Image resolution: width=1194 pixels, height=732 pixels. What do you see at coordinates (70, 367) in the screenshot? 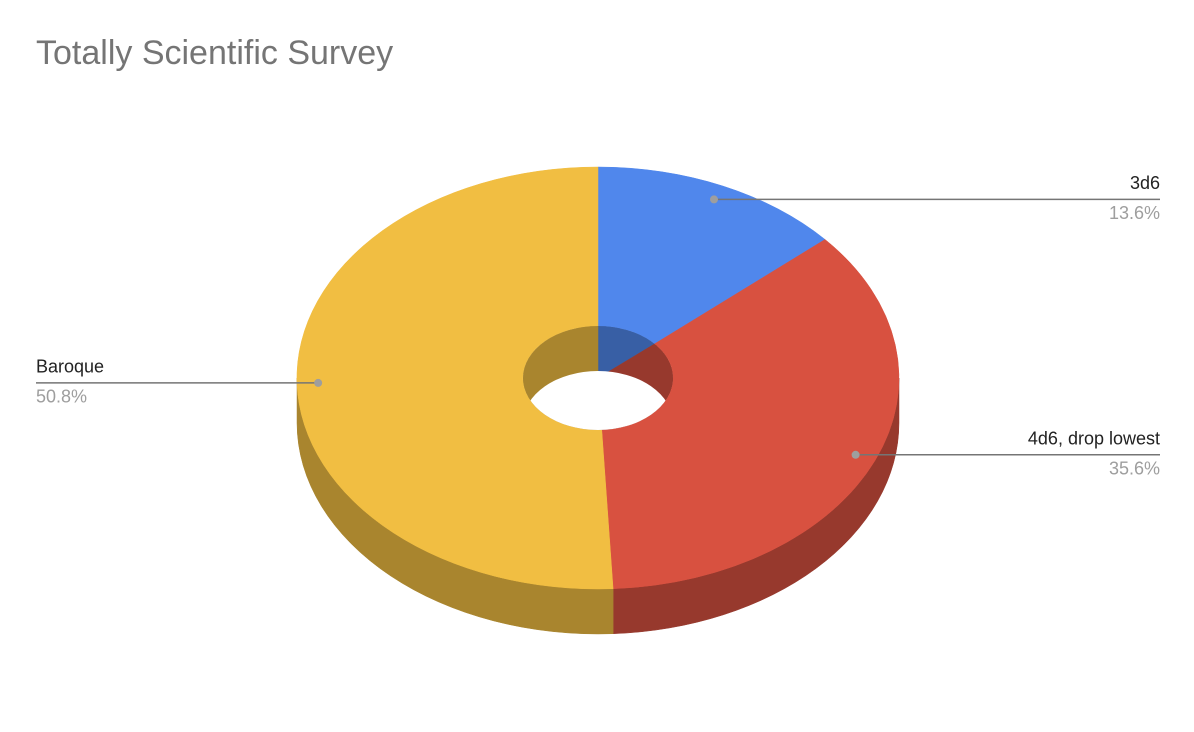
I see `legend-label: Baroque` at bounding box center [70, 367].